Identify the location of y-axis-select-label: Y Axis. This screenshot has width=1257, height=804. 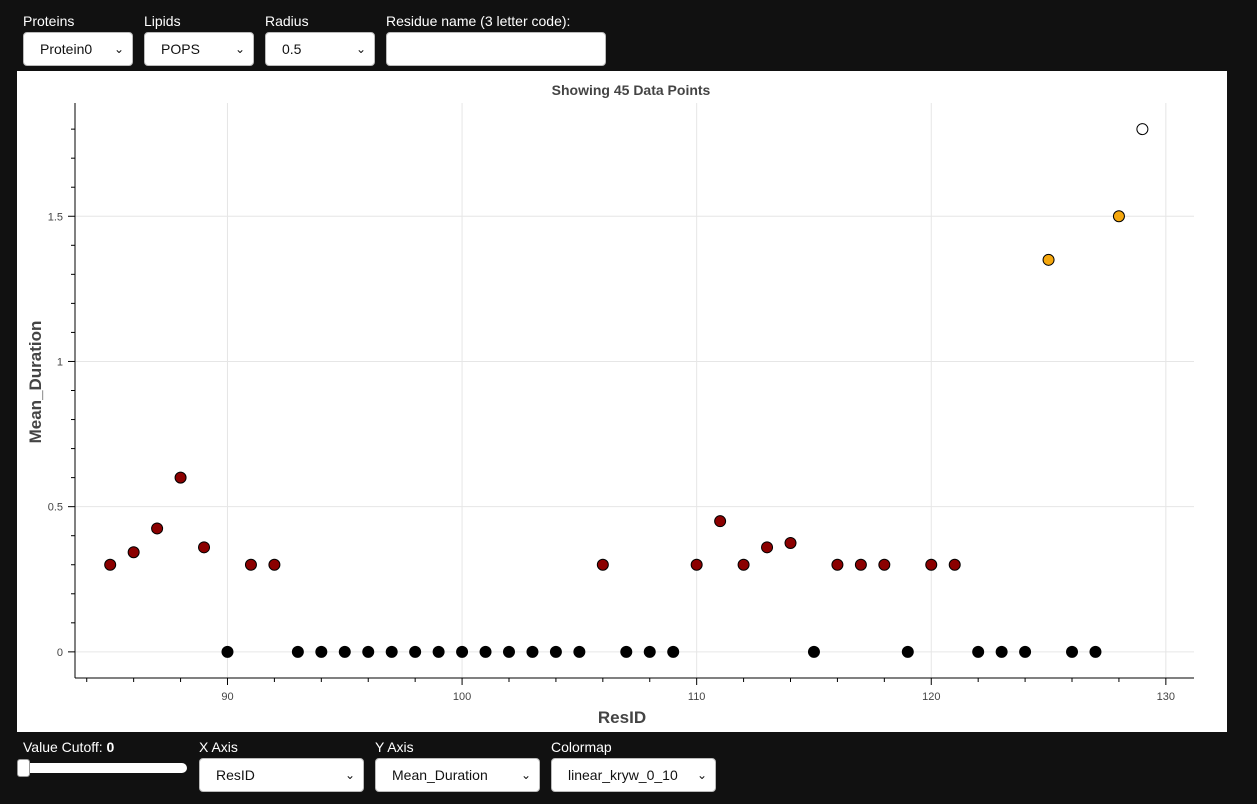
(394, 747).